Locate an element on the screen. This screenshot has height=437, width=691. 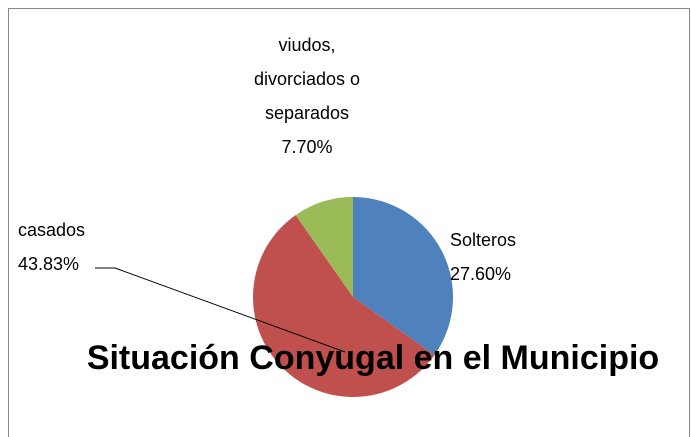
category-label: Solteros is located at coordinates (483, 240).